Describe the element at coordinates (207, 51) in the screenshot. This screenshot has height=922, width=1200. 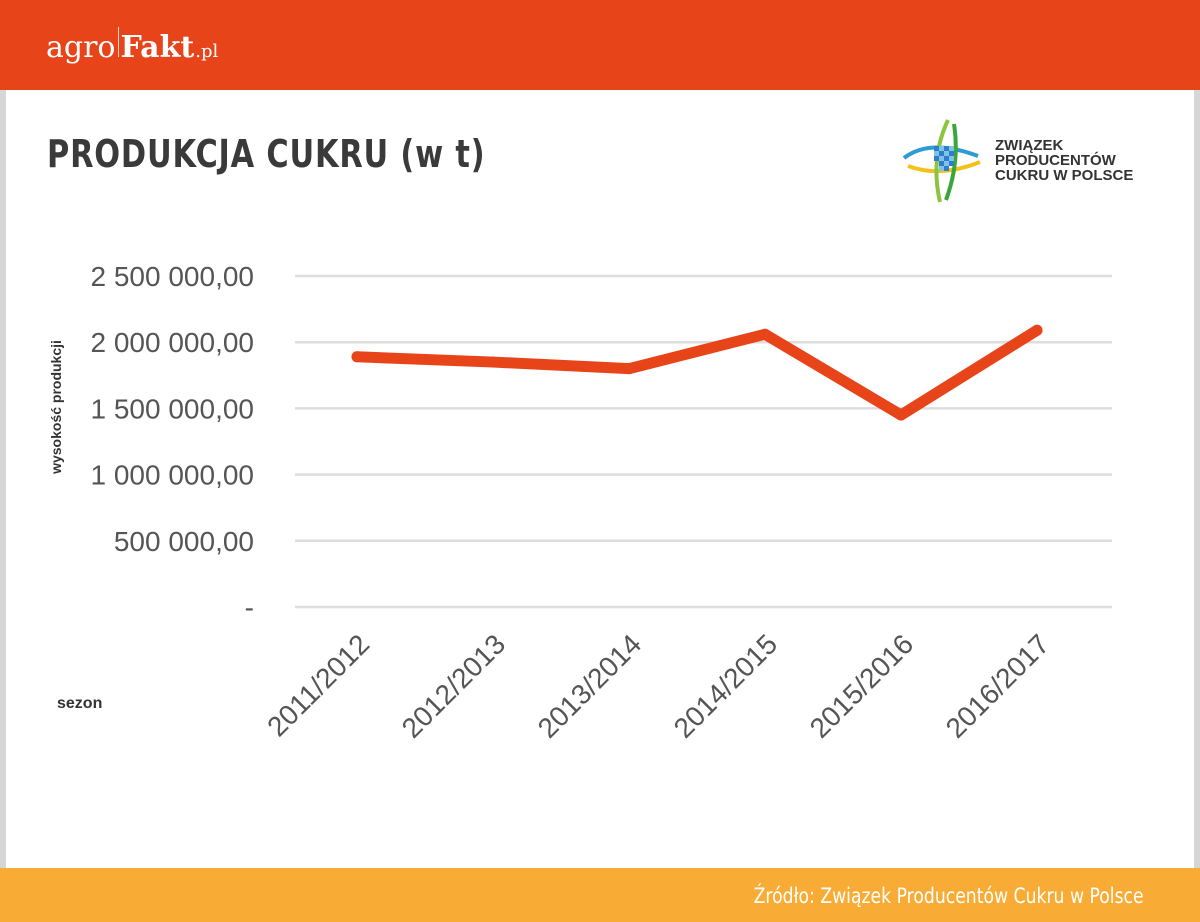
I see `brand-part-3: .pl` at that location.